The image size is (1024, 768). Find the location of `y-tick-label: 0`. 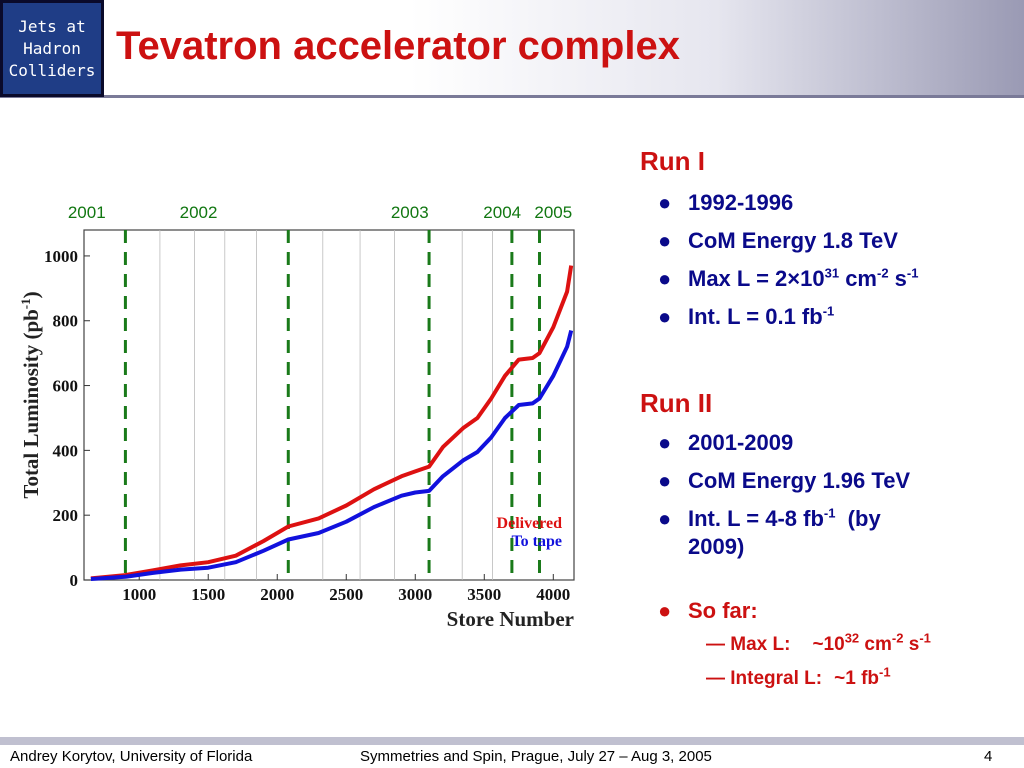

y-tick-label: 0 is located at coordinates (74, 580).